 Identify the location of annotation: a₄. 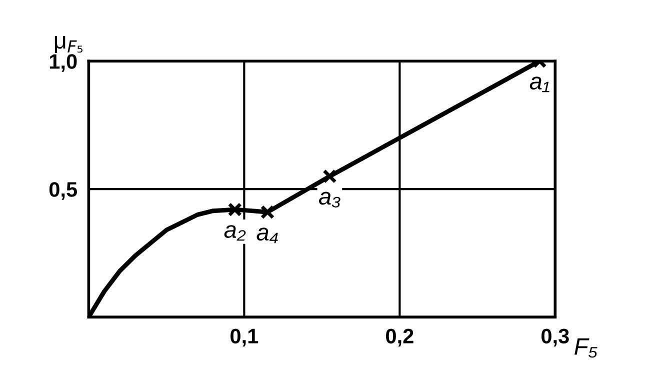
(267, 236).